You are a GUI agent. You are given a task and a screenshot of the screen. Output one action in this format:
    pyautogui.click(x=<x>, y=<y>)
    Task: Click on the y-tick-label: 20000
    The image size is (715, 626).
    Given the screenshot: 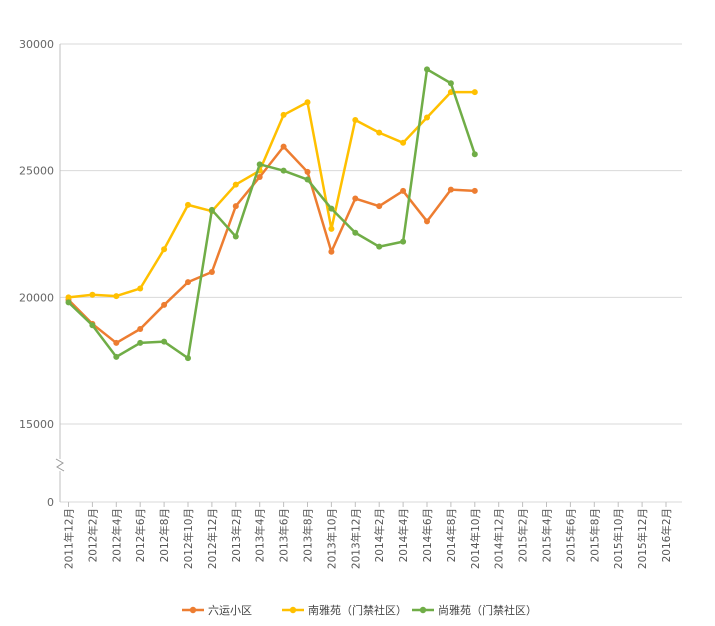 What is the action you would take?
    pyautogui.click(x=36, y=297)
    